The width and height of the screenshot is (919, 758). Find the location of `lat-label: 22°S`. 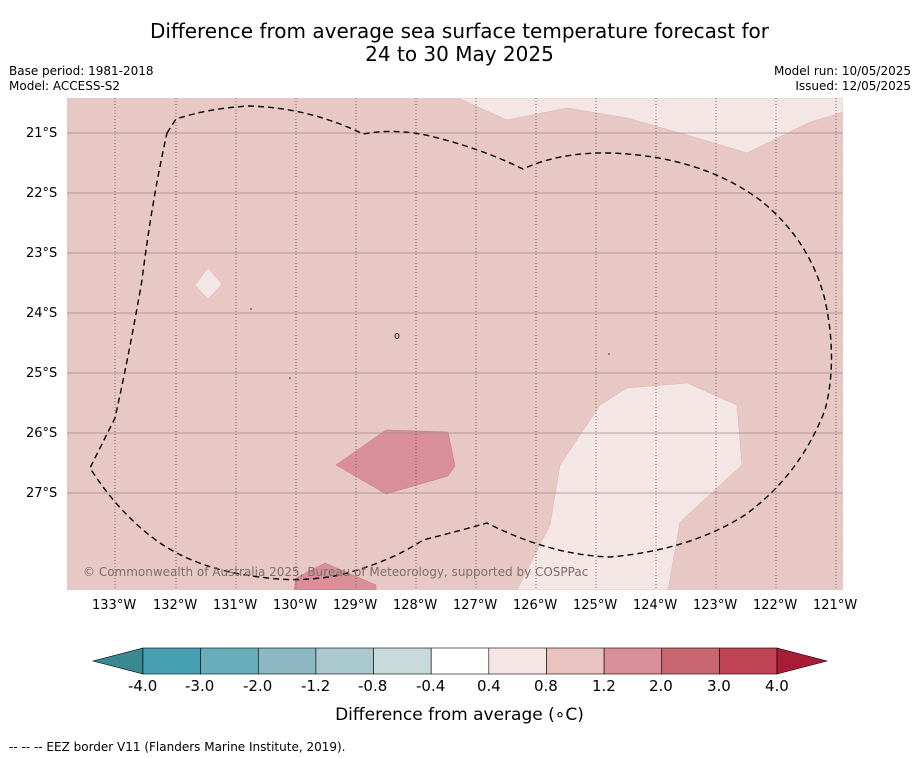

lat-label: 22°S is located at coordinates (42, 193).